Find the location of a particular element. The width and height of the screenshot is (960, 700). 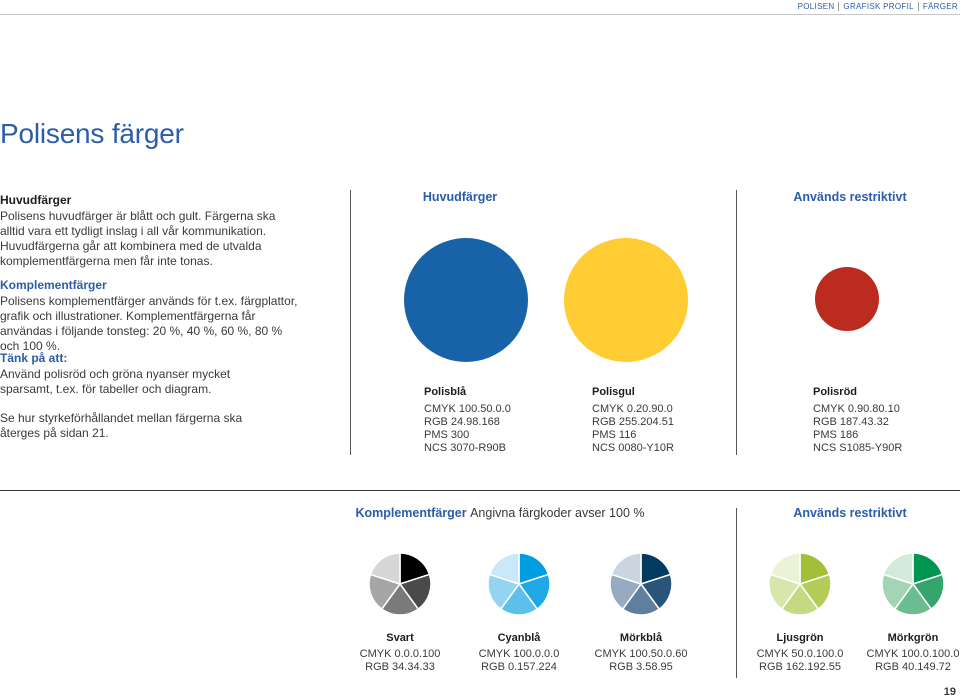

comp-restricted-label: Används restriktivt is located at coordinates (850, 513).